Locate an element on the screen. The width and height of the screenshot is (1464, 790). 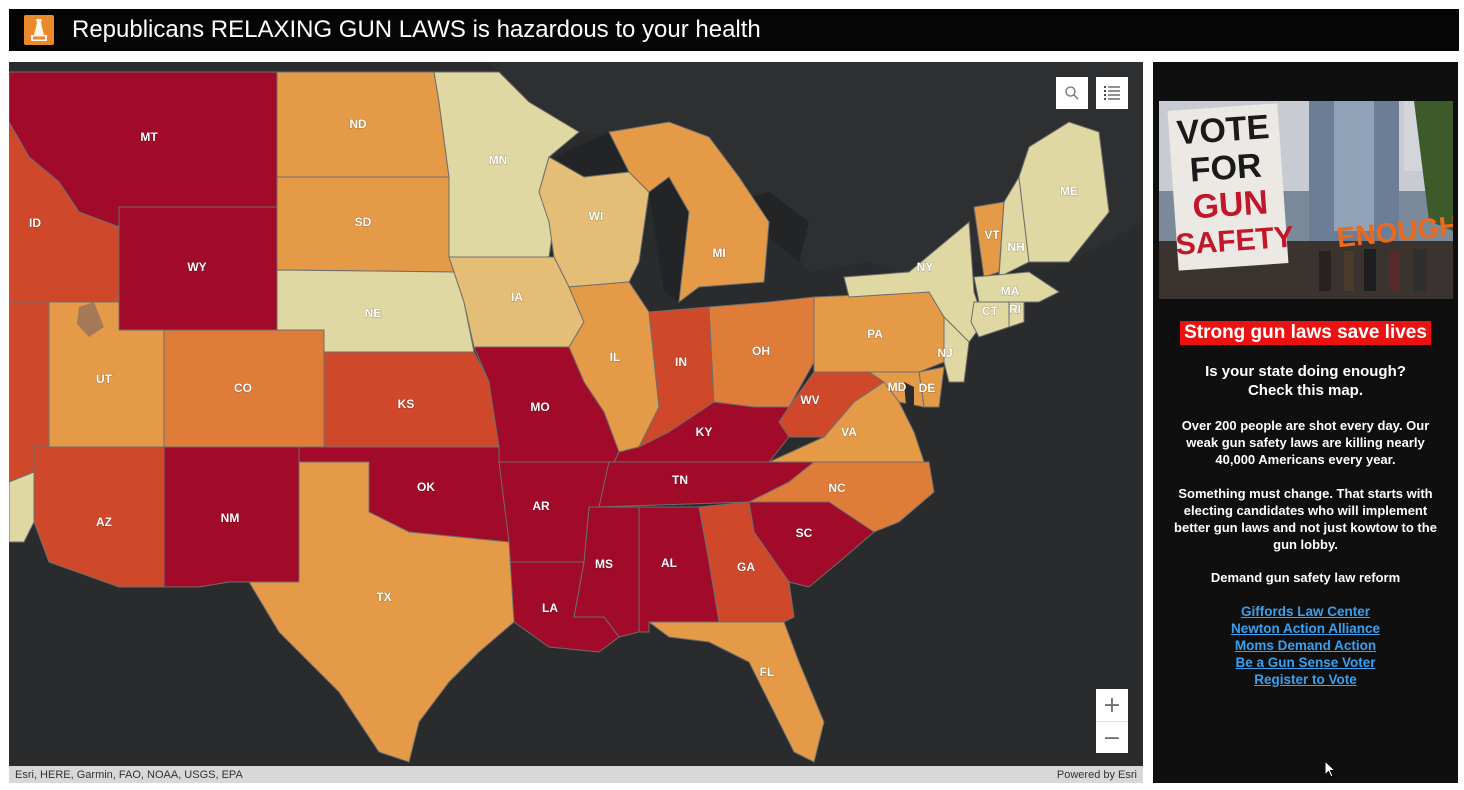
state-label-MN: MN is located at coordinates (498, 160).